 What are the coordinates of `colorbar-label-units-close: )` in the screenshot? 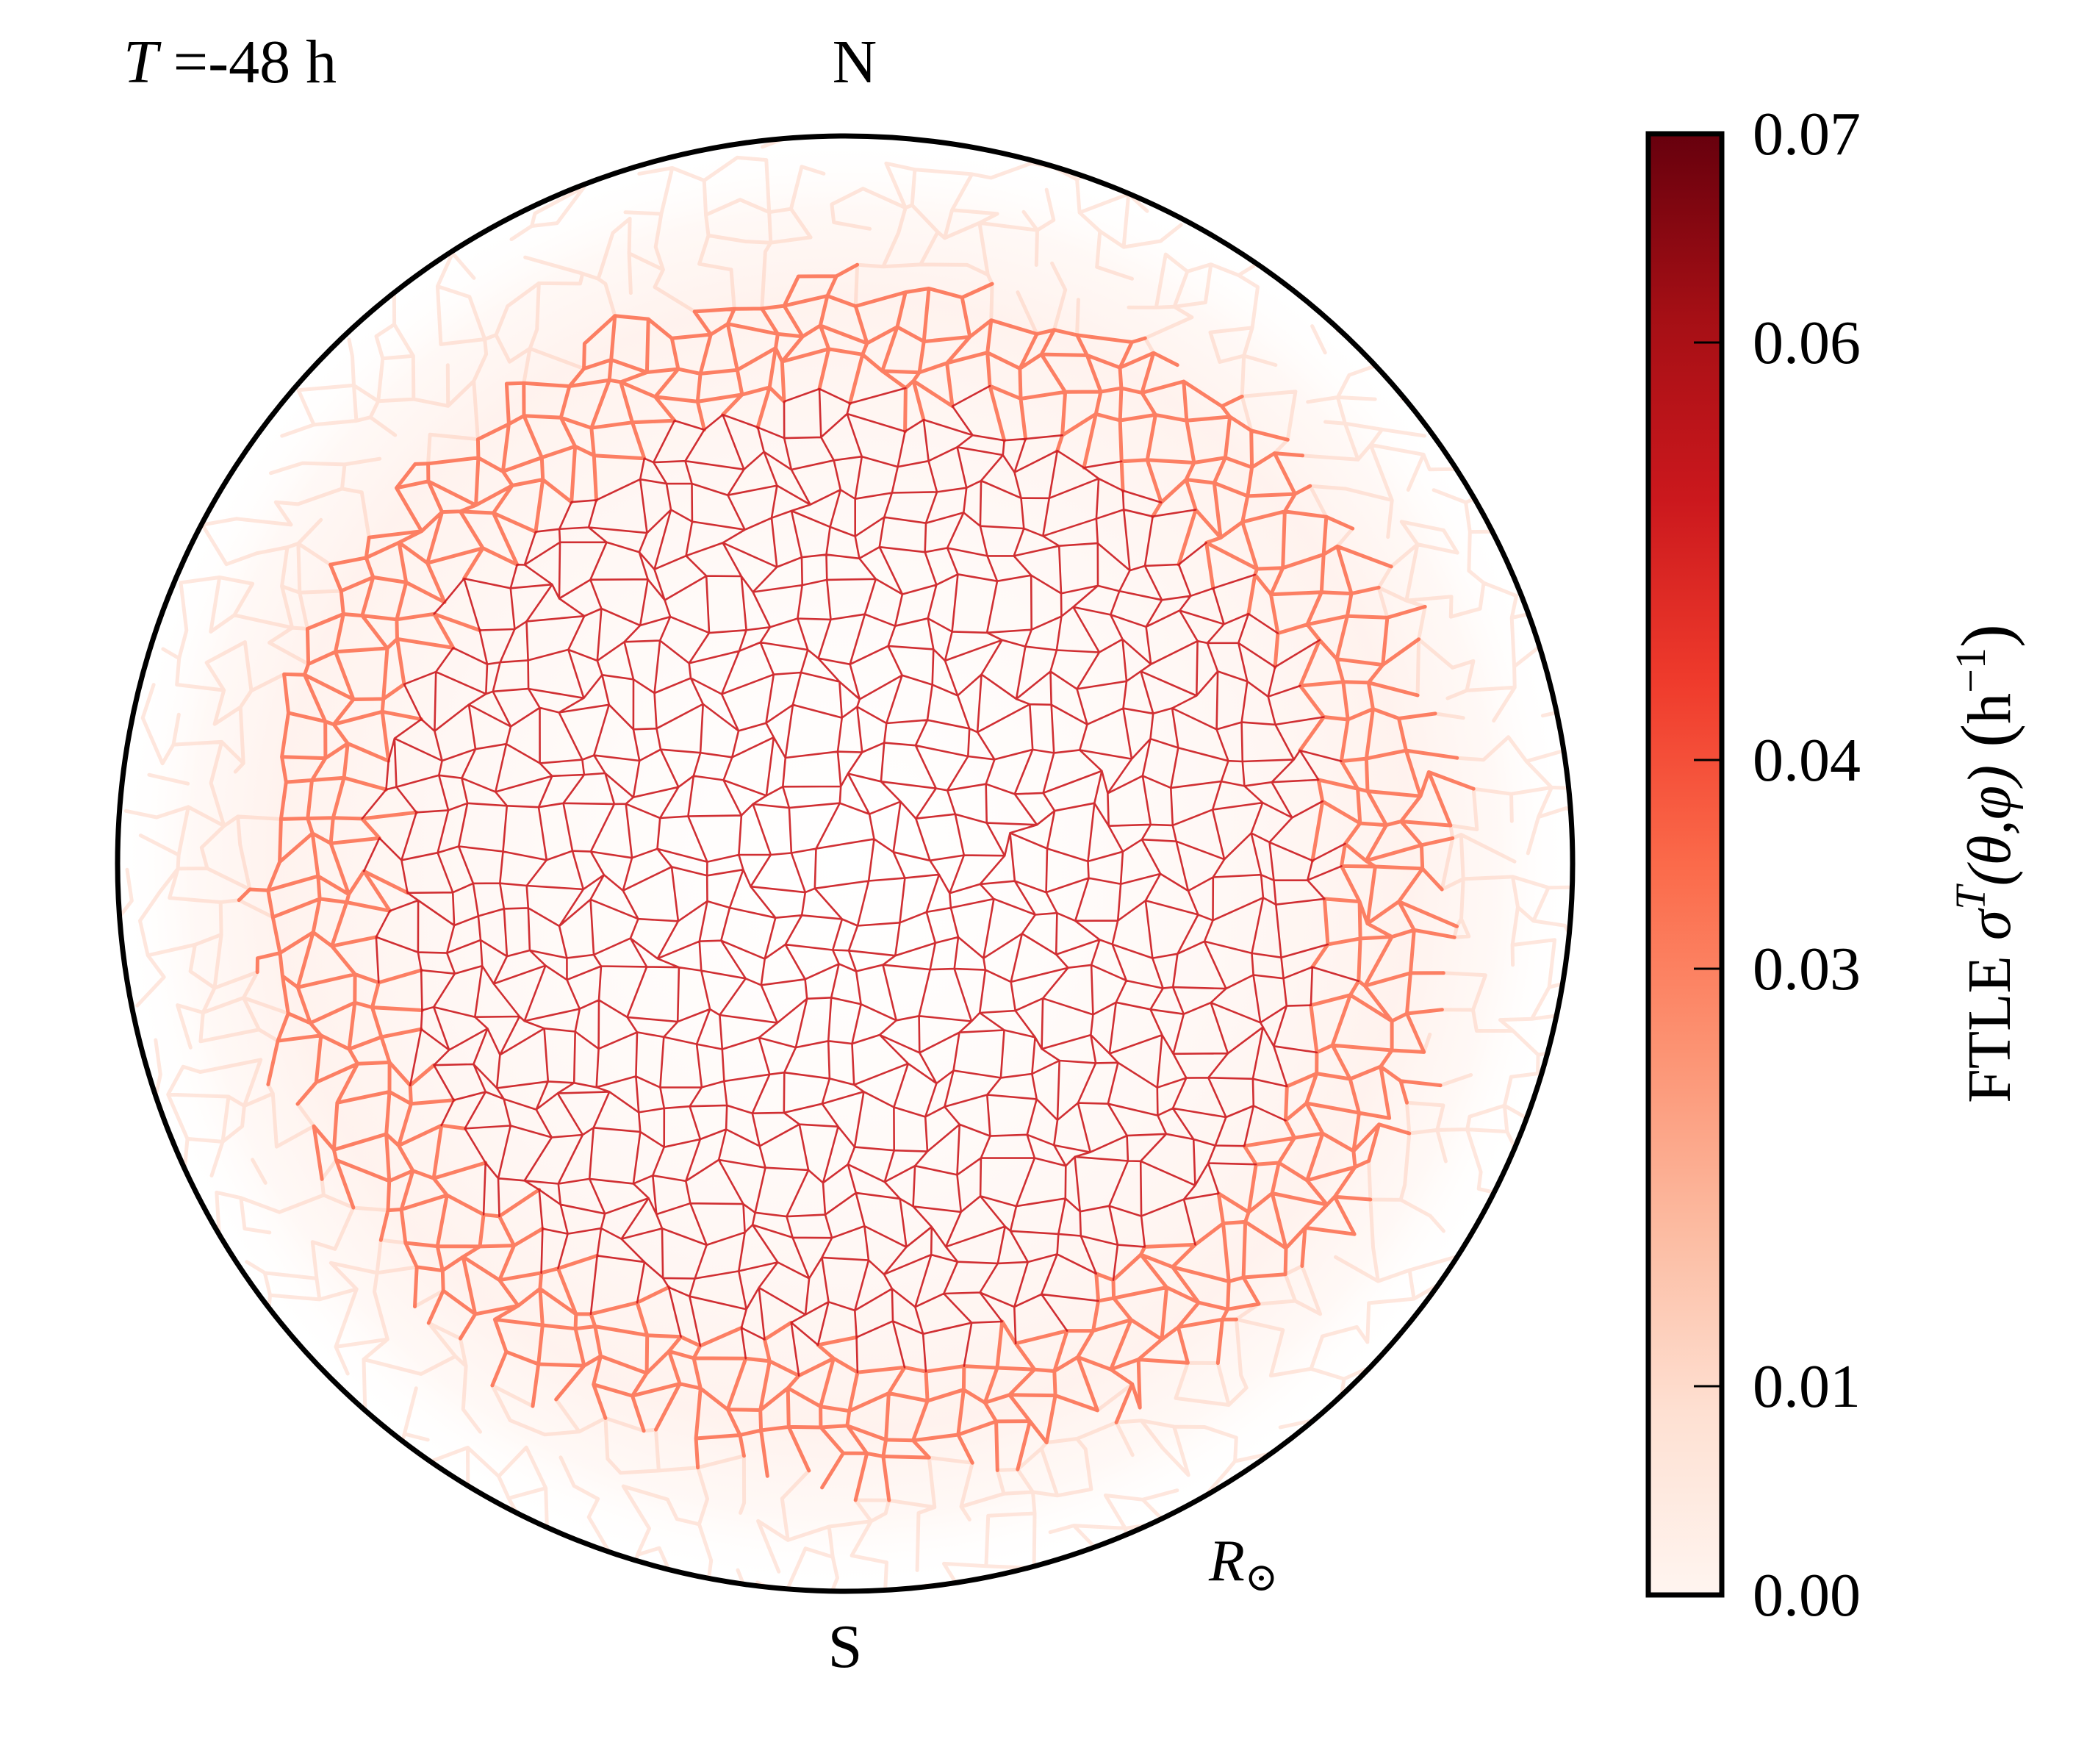 It's located at (1986, 636).